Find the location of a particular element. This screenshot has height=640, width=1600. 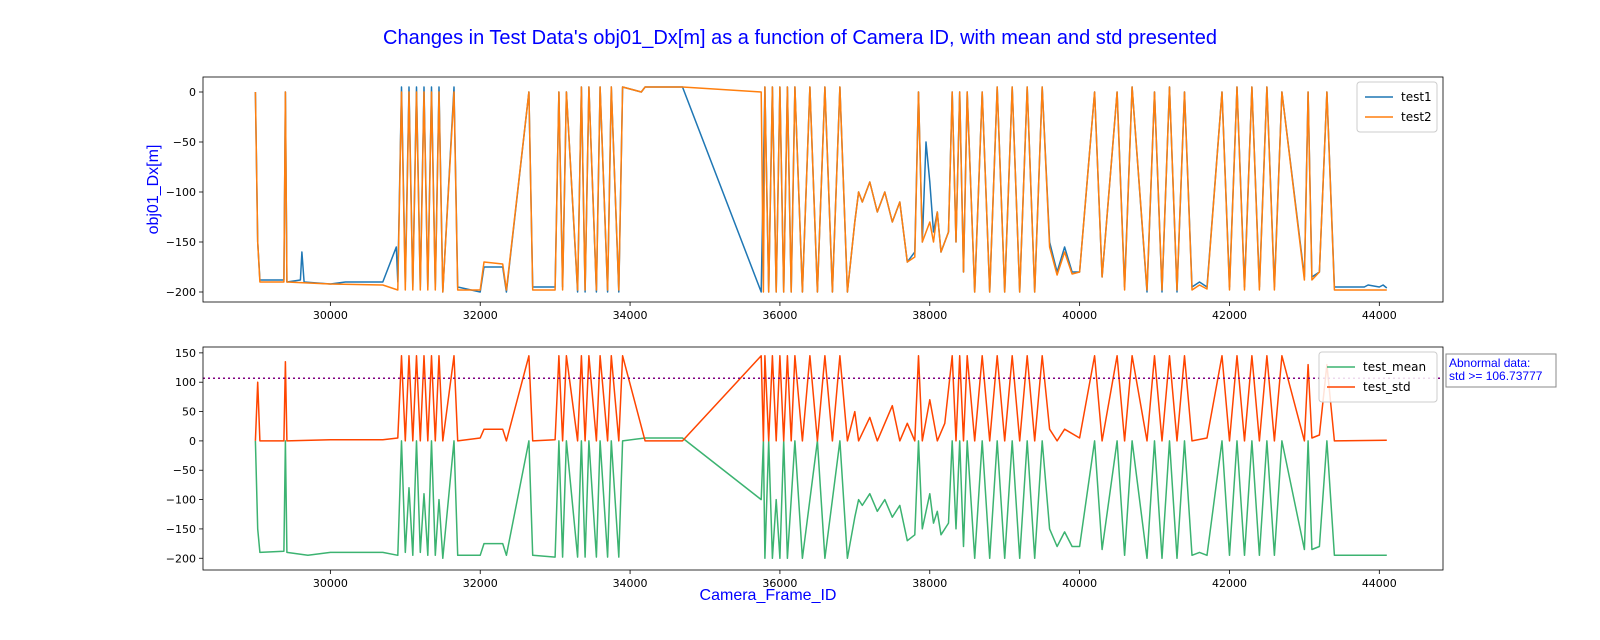

x-axis-label: Camera_Frame_ID is located at coordinates (768, 595).